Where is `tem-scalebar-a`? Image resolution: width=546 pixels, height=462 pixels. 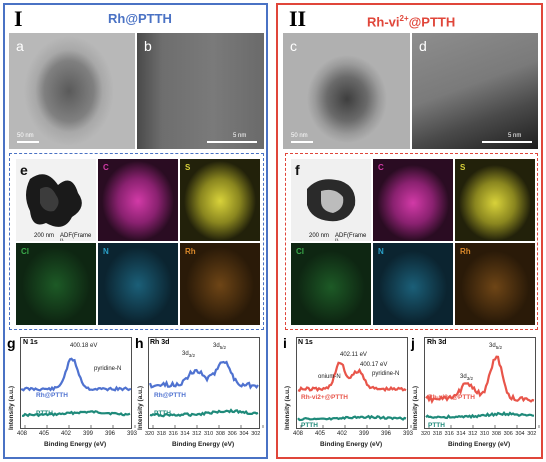
tem-scalebar-a is located at coordinates (28, 142).